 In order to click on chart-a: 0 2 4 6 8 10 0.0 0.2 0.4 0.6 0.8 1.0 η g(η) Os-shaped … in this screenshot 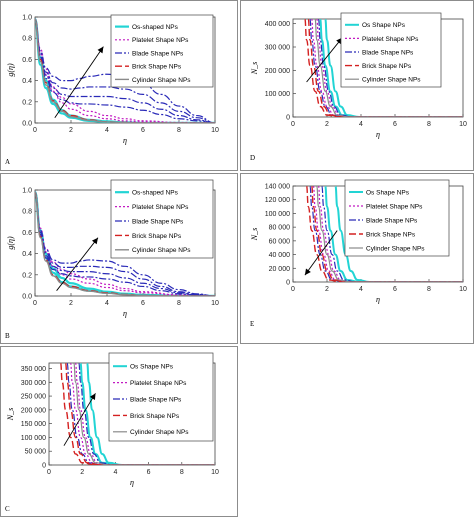, I will do `click(112, 80)`.